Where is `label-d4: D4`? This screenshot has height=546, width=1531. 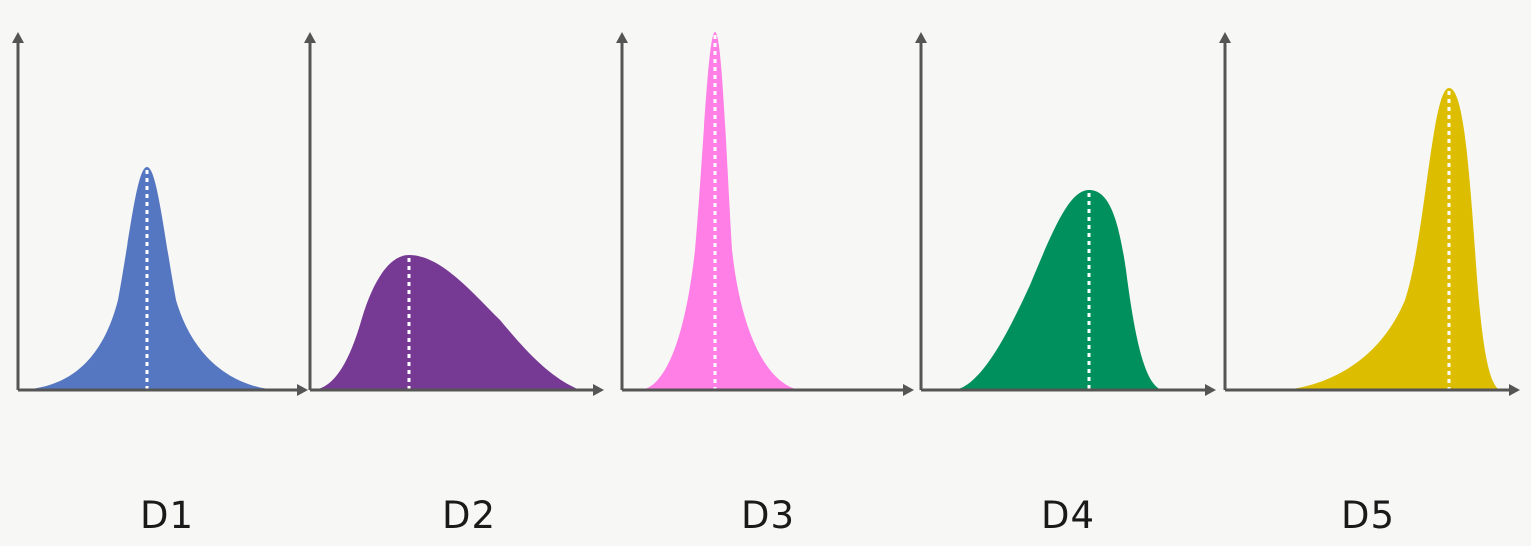 label-d4: D4 is located at coordinates (1068, 515).